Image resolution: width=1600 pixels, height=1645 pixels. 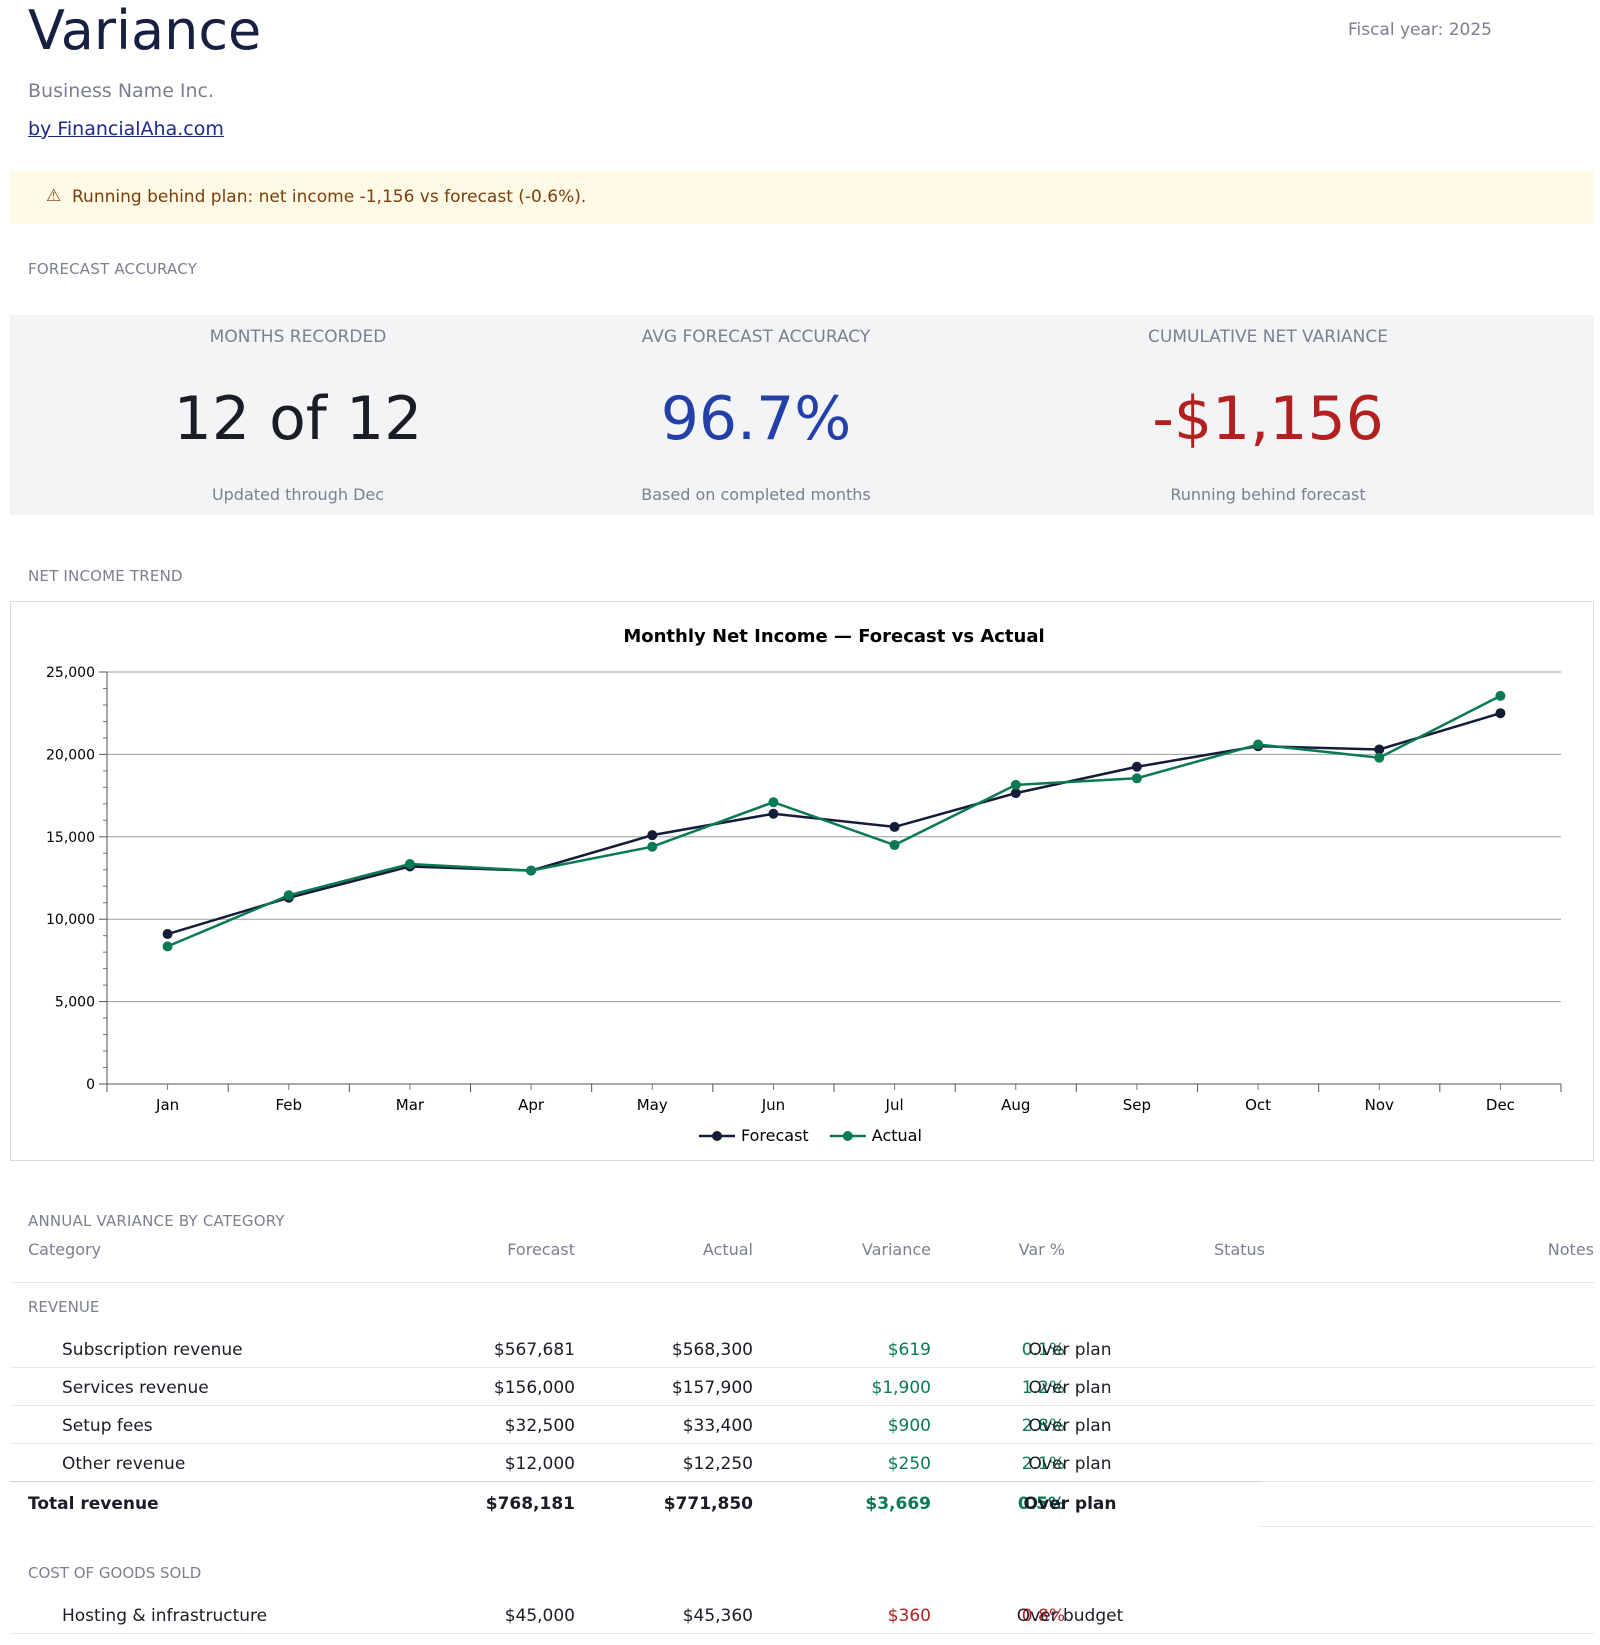 What do you see at coordinates (530, 1504) in the screenshot?
I see `cell-forecast: $768,181` at bounding box center [530, 1504].